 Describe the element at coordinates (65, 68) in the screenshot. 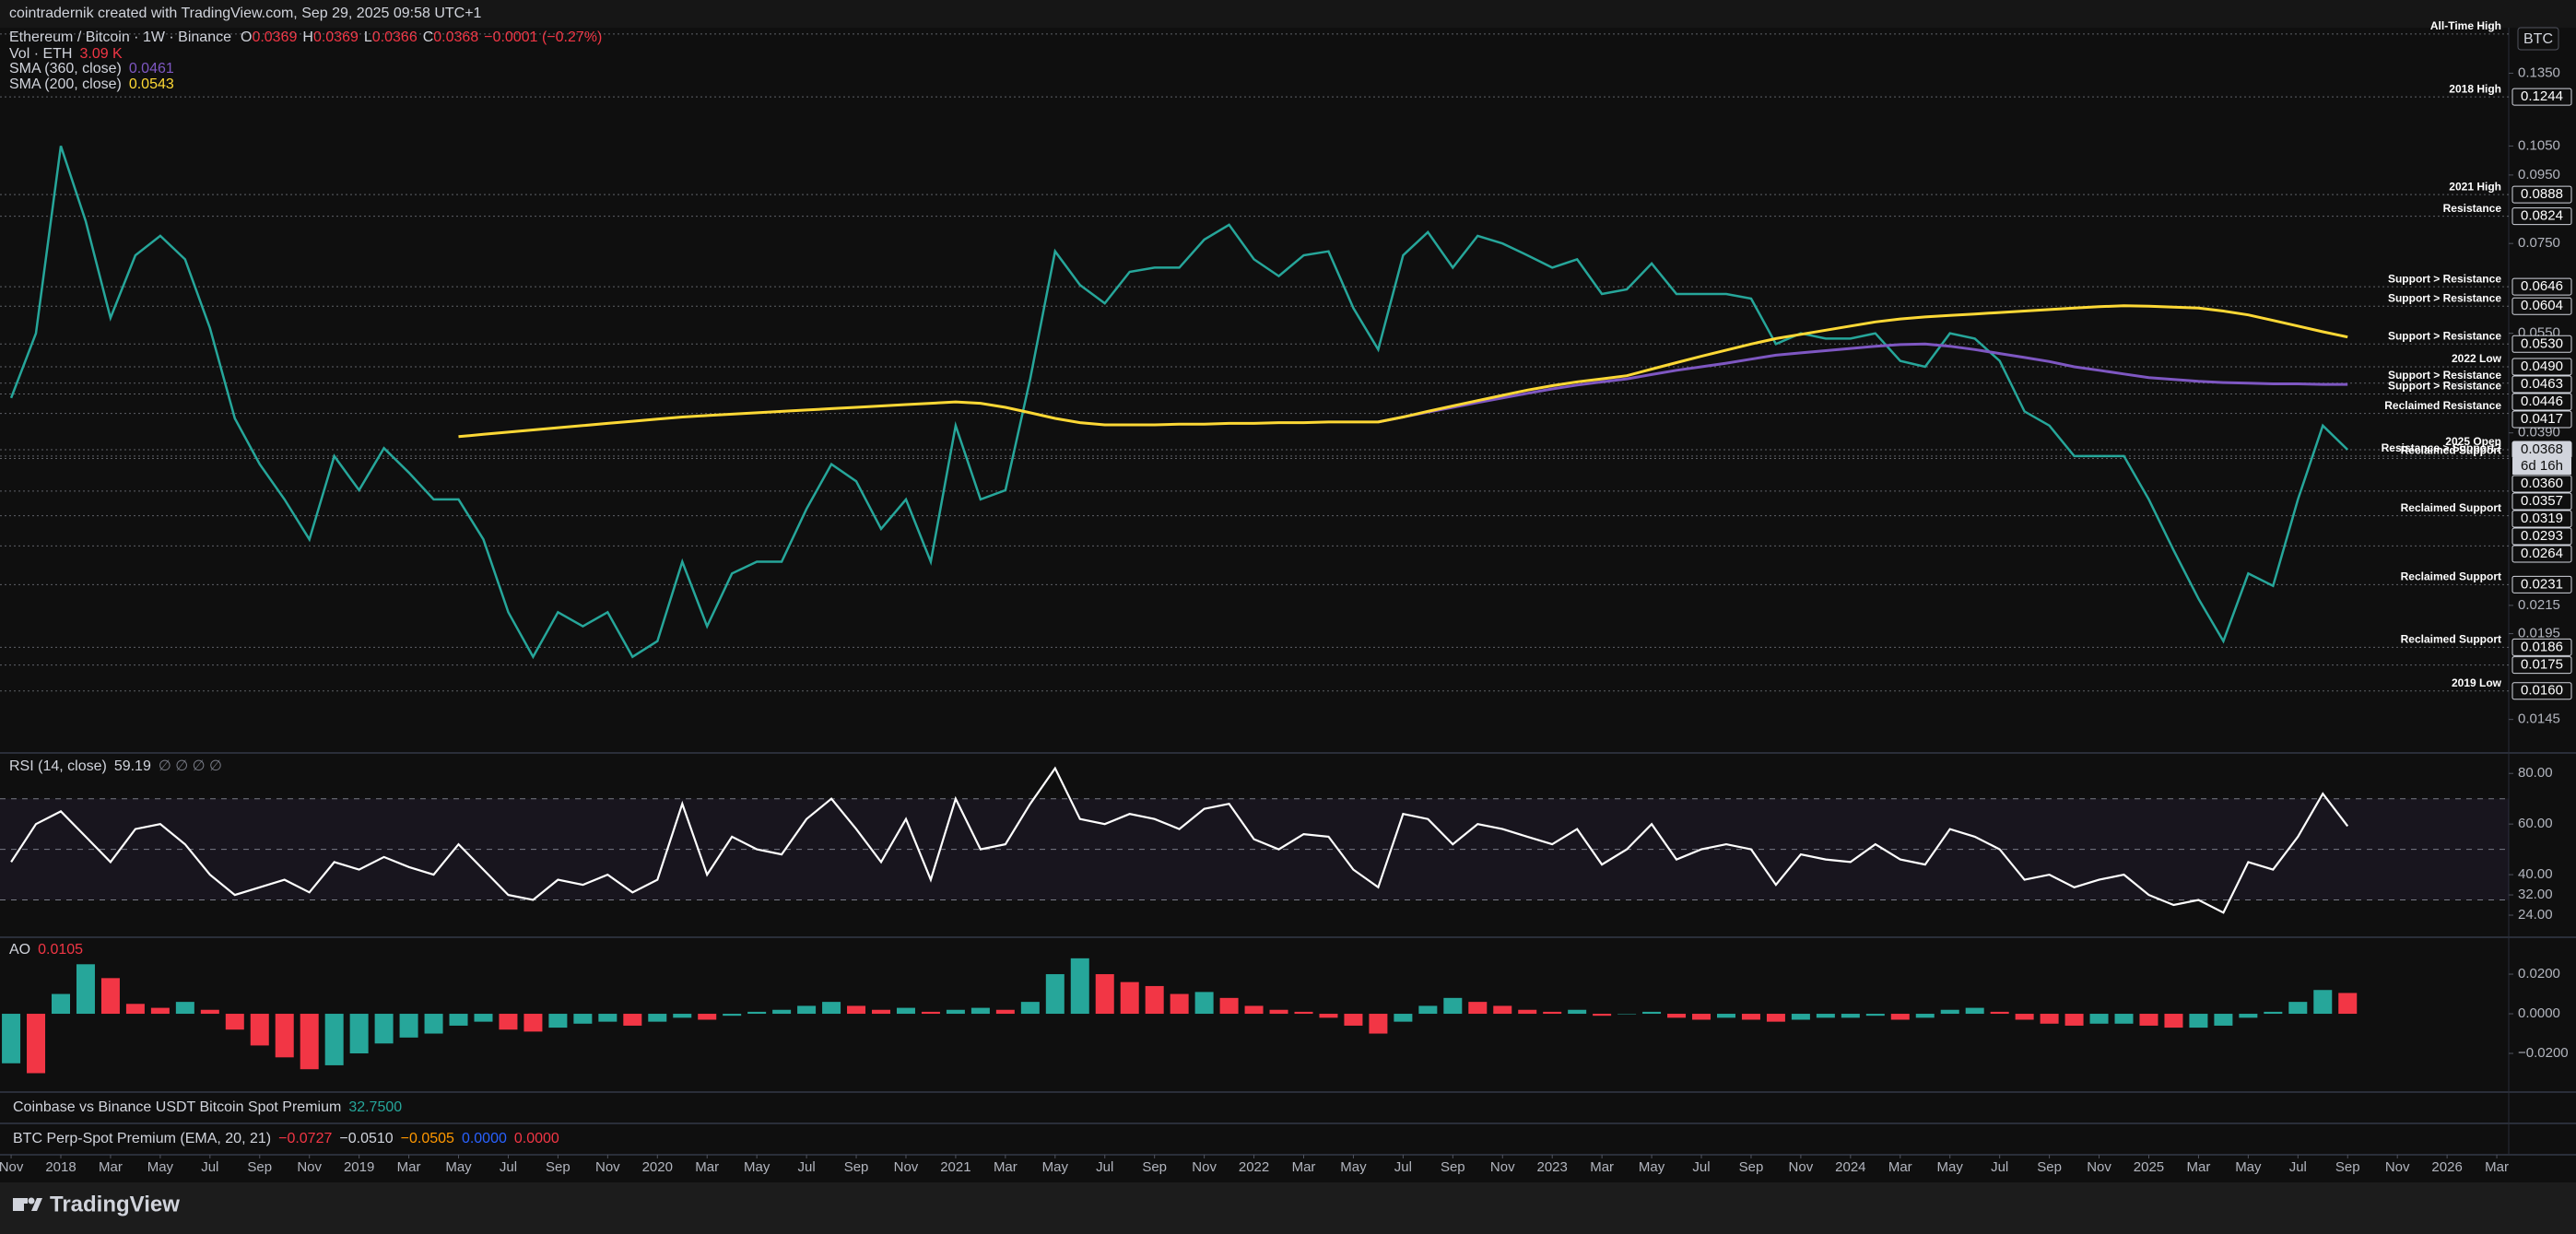

I see `legend-name: SMA (360, close)` at that location.